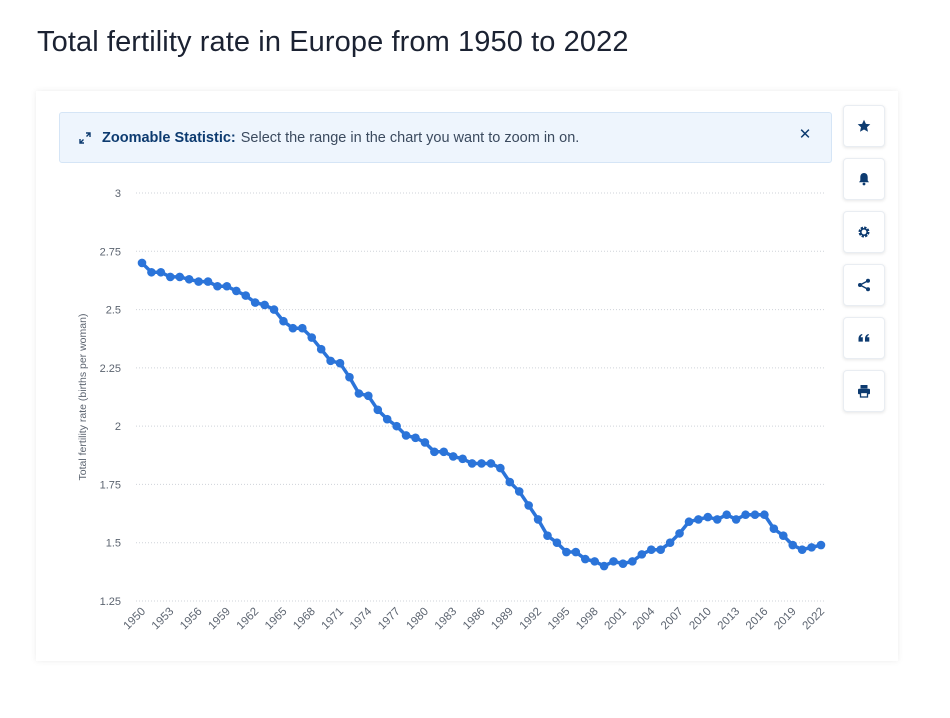  Describe the element at coordinates (417, 619) in the screenshot. I see `x-tick-label: 1980` at that location.